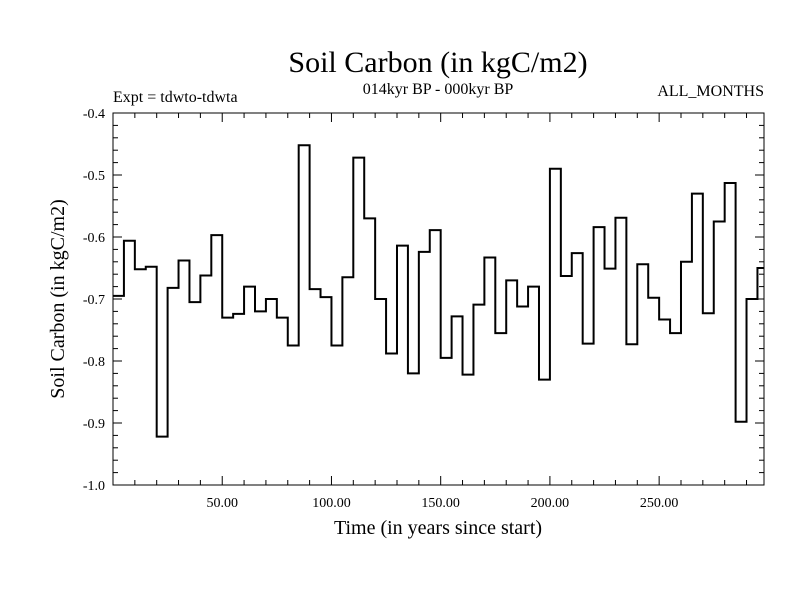 This screenshot has height=600, width=800. Describe the element at coordinates (94, 114) in the screenshot. I see `y-tick-label: -0.4` at that location.